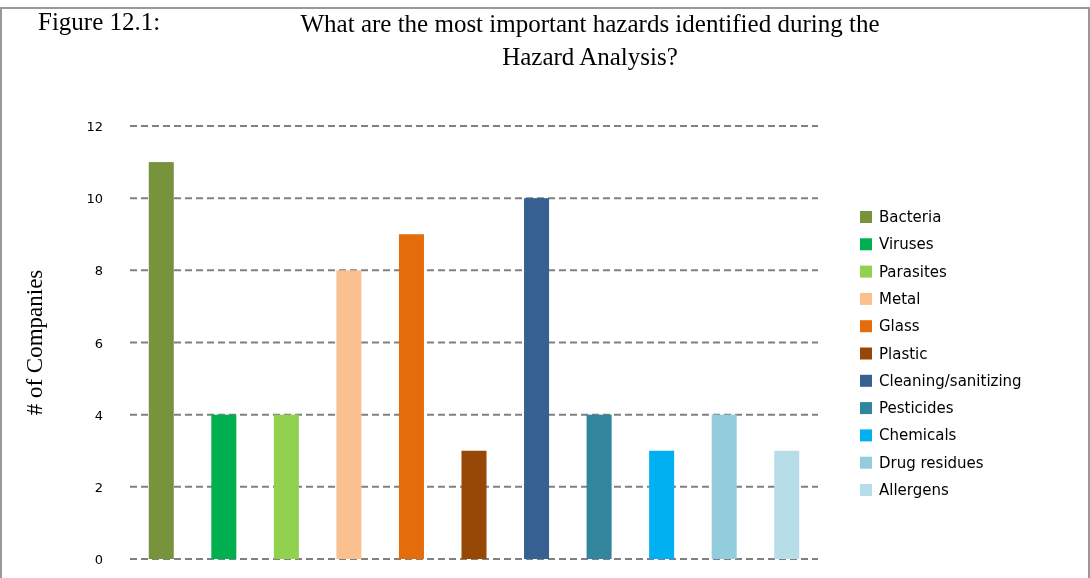 The height and width of the screenshot is (578, 1090). What do you see at coordinates (98, 559) in the screenshot?
I see `y-tick-label: 0` at bounding box center [98, 559].